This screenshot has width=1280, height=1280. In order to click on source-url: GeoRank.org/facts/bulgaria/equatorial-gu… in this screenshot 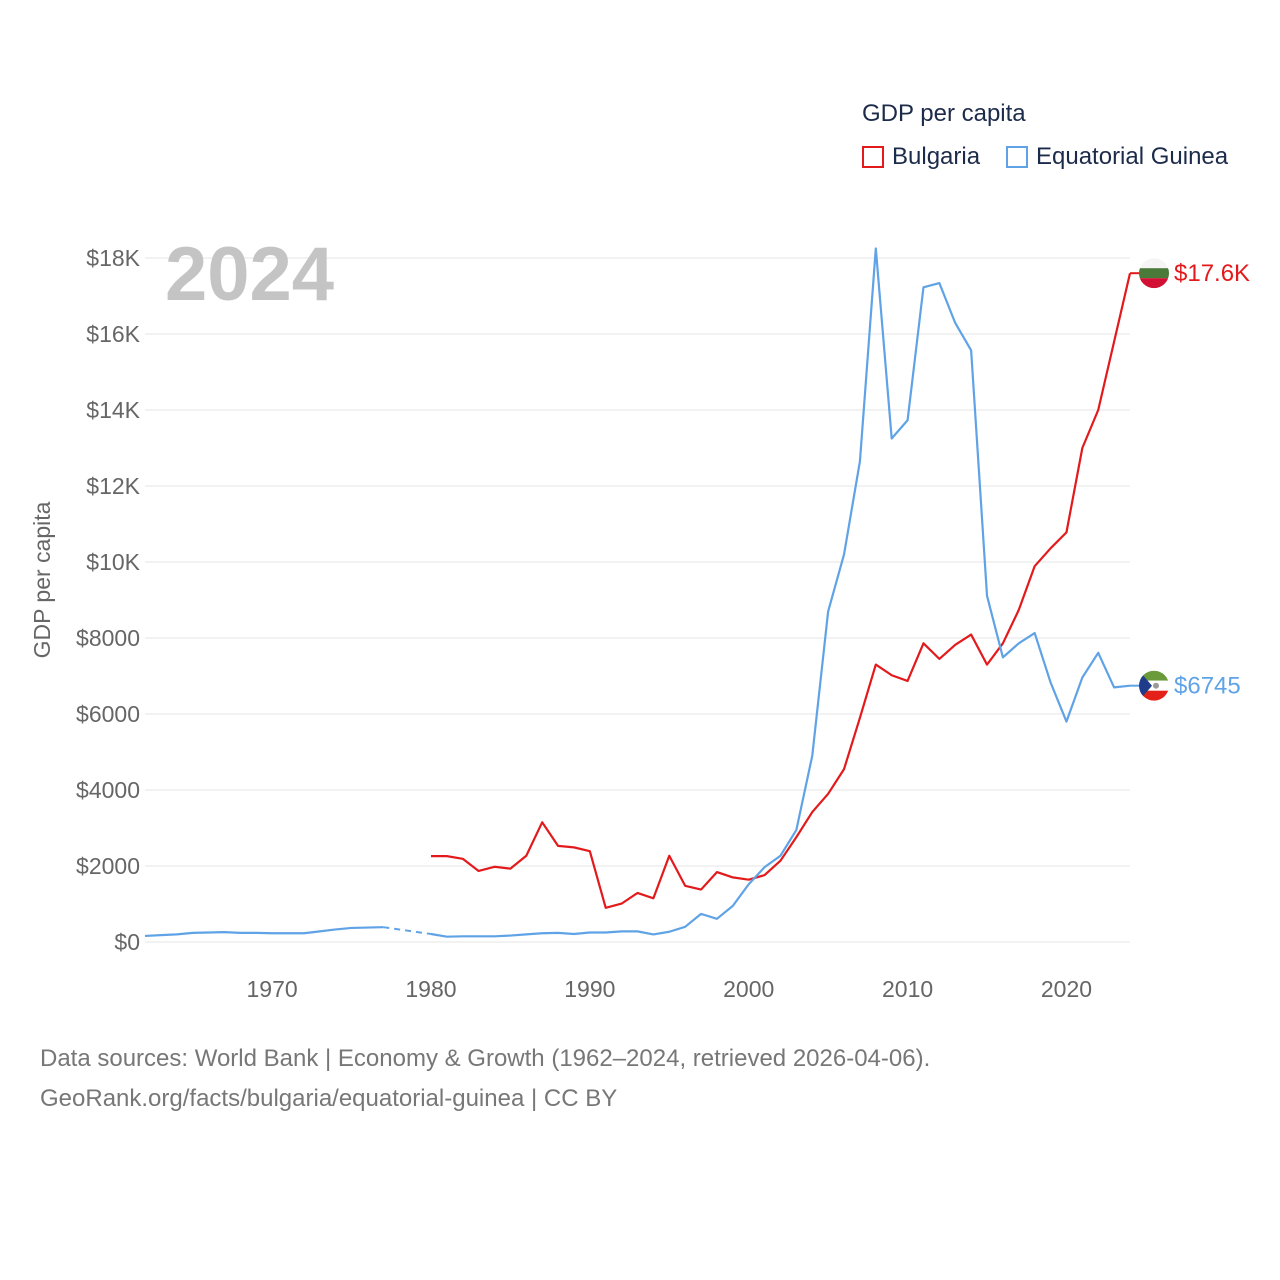, I will do `click(329, 1098)`.